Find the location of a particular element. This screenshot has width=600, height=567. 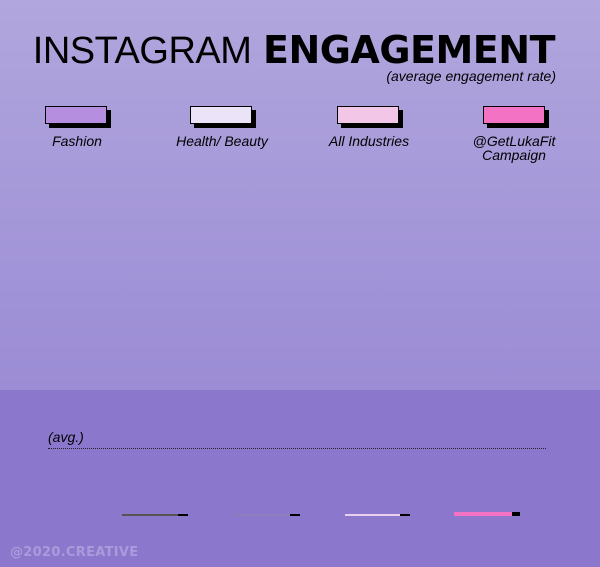

avg-label: (avg.) is located at coordinates (66, 437).